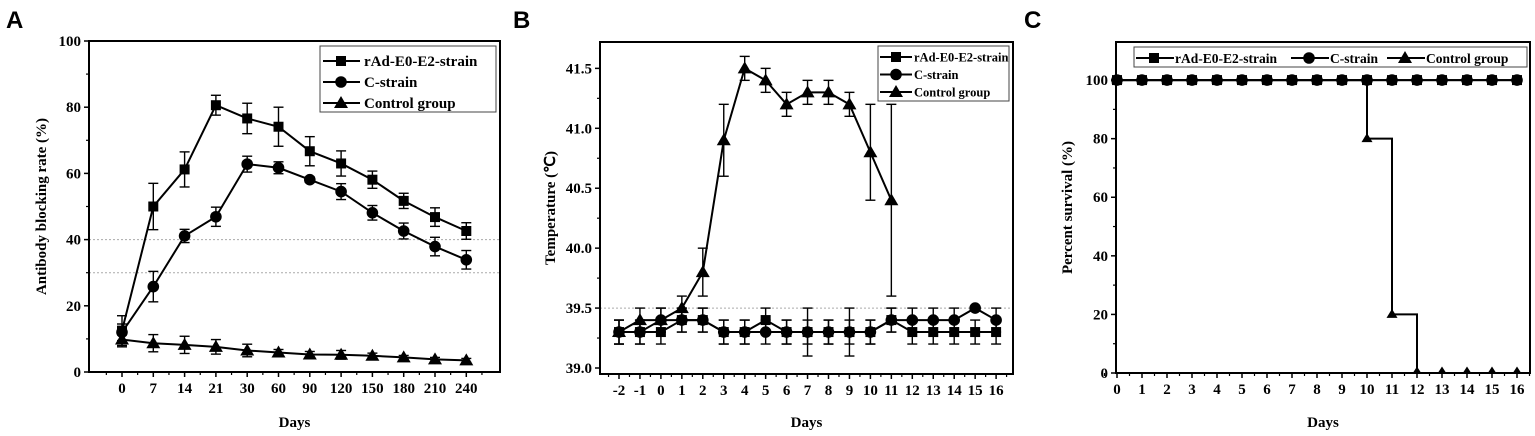 This screenshot has width=1535, height=436. Describe the element at coordinates (403, 389) in the screenshot. I see `x-tick-label: 180` at that location.